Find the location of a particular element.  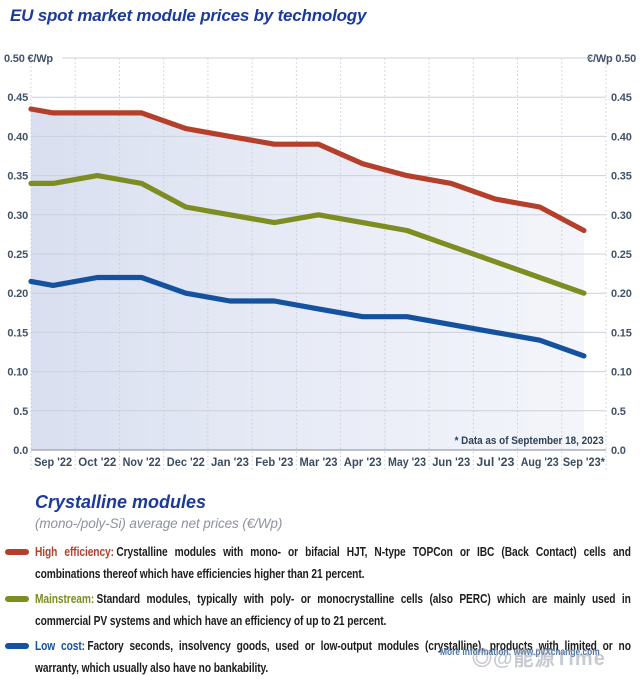

legend-entry-label: Mainstream: is located at coordinates (65, 598).